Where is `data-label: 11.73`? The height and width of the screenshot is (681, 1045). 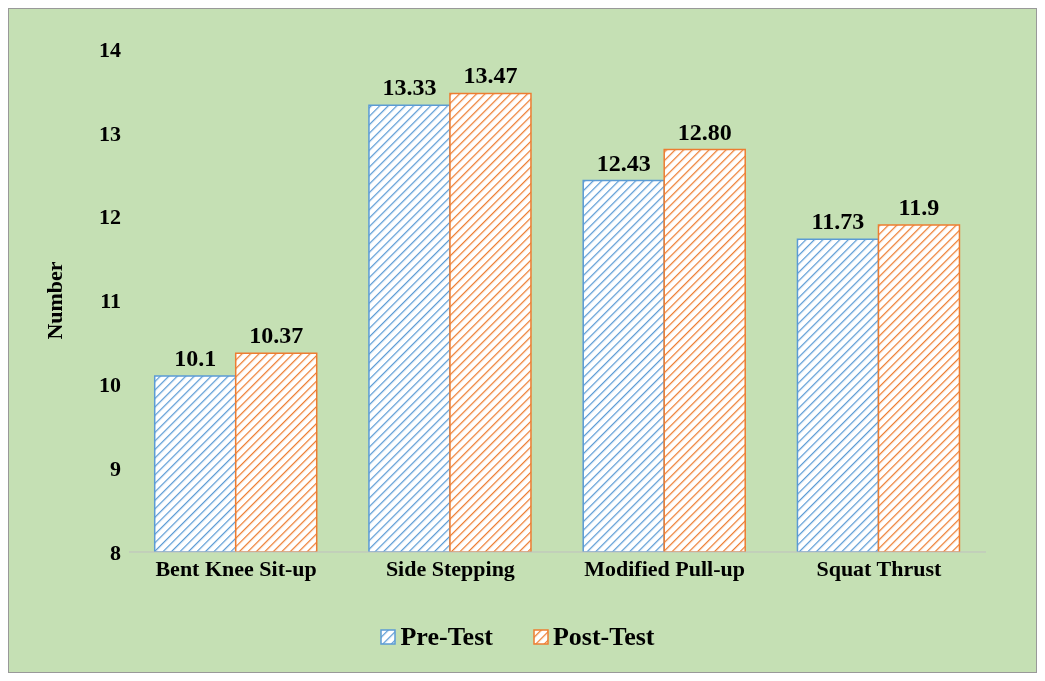
data-label: 11.73 is located at coordinates (838, 221).